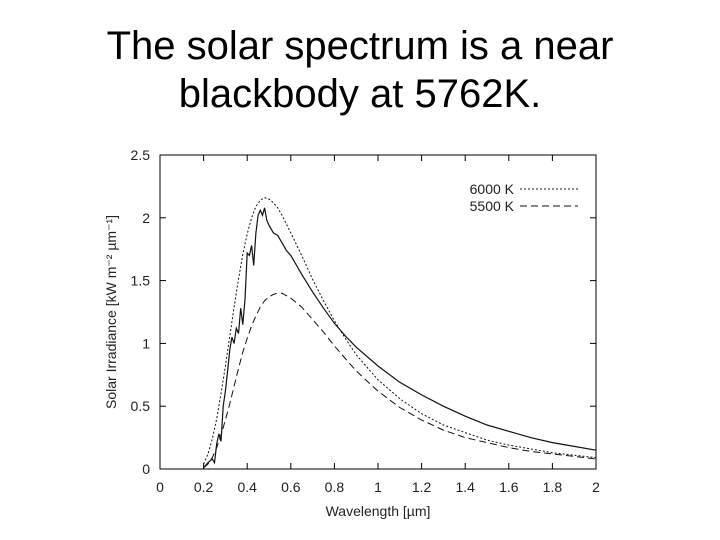 The image size is (720, 540). Describe the element at coordinates (160, 487) in the screenshot. I see `x-tick-label: 0` at that location.